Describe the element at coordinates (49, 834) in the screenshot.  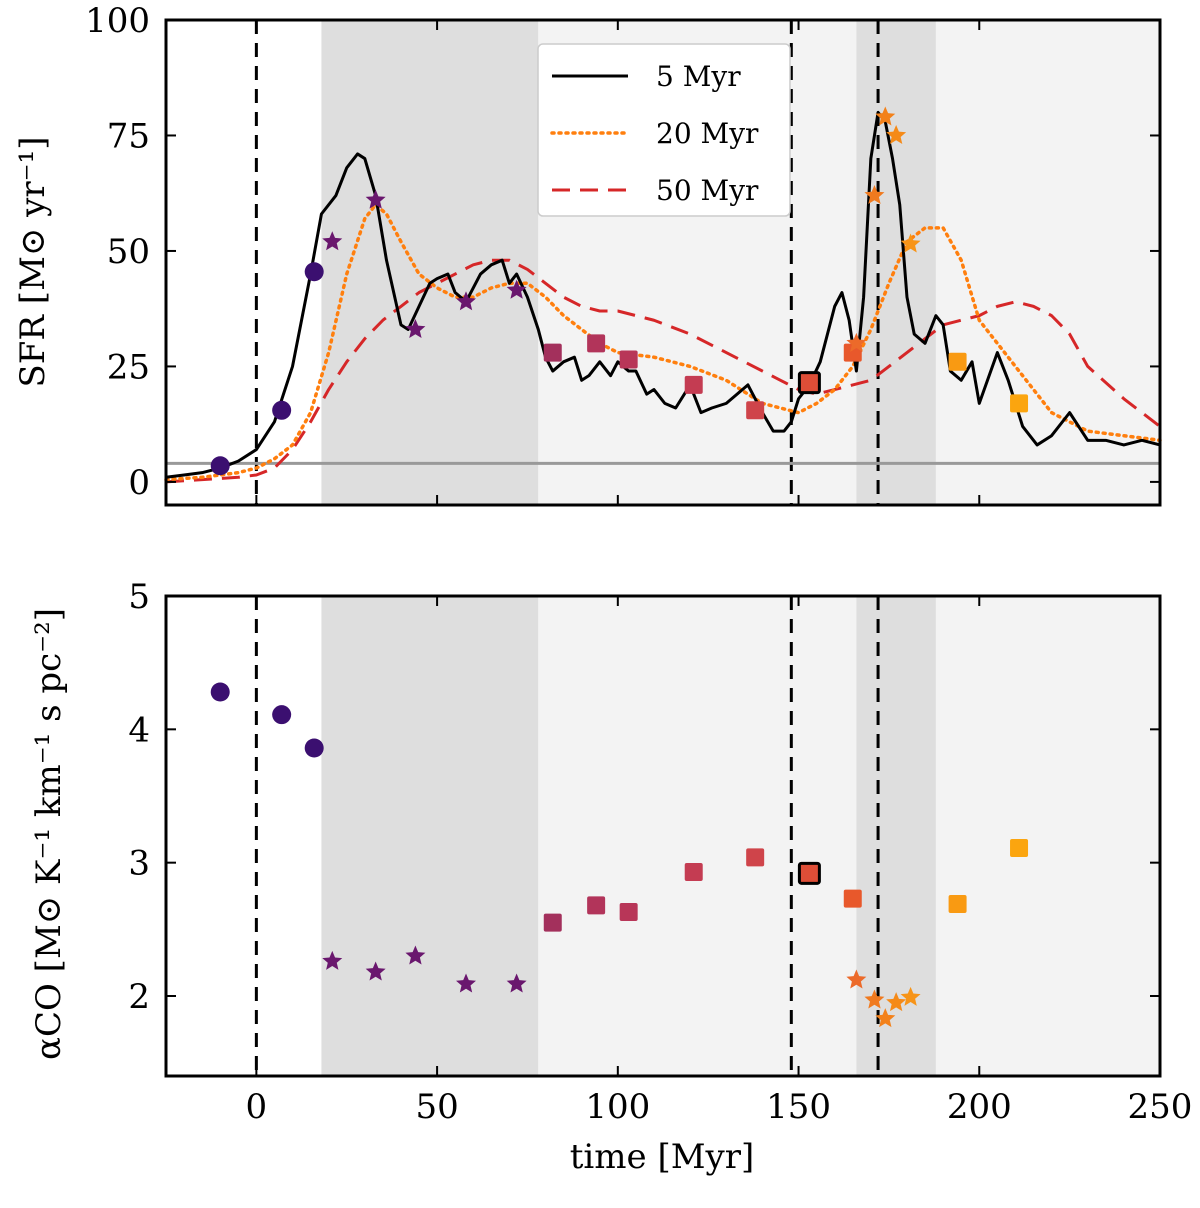
I see `bottom-y-axis-label: αCO [M⊙ K⁻¹ km⁻¹ s pc⁻²]` at that location.